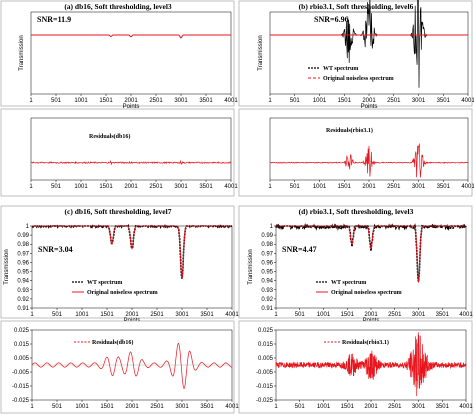 This screenshot has width=474, height=415. I want to click on snr-annotation: SNR=6.96, so click(331, 19).